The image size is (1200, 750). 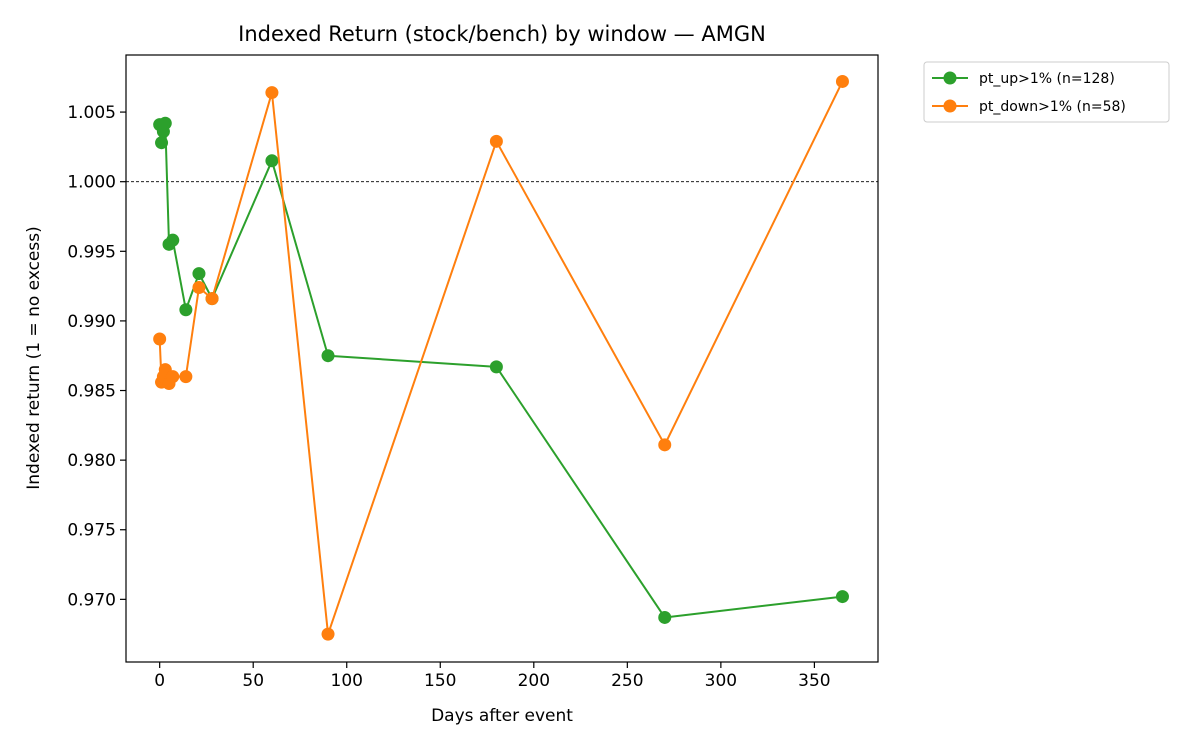 What do you see at coordinates (1052, 107) in the screenshot?
I see `legend-label-pt-down: pt_down>1% (n=58)` at bounding box center [1052, 107].